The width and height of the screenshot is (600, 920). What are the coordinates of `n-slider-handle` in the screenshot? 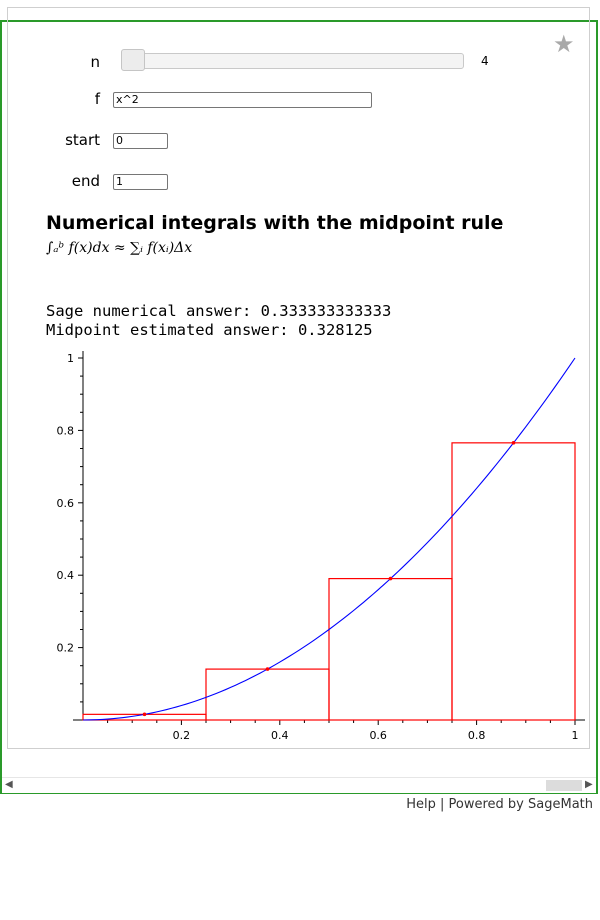 It's located at (133, 60).